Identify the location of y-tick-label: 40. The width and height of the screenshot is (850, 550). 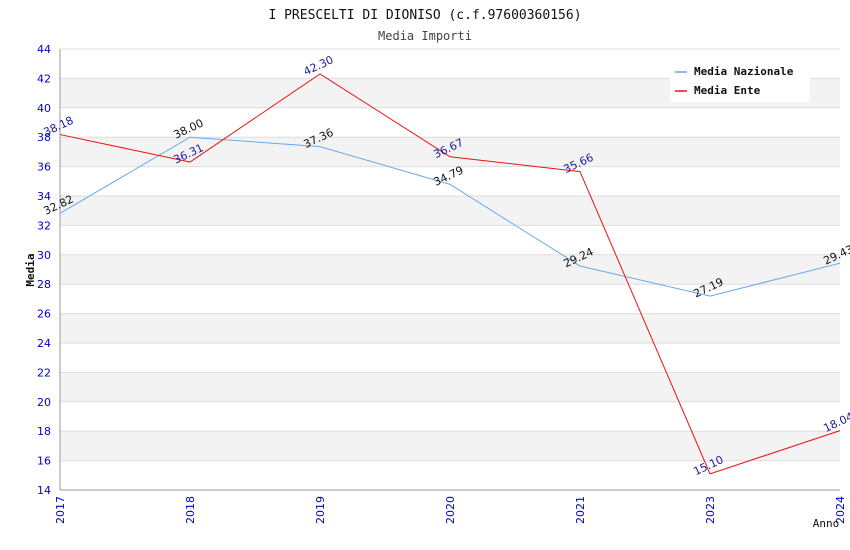
(44, 108).